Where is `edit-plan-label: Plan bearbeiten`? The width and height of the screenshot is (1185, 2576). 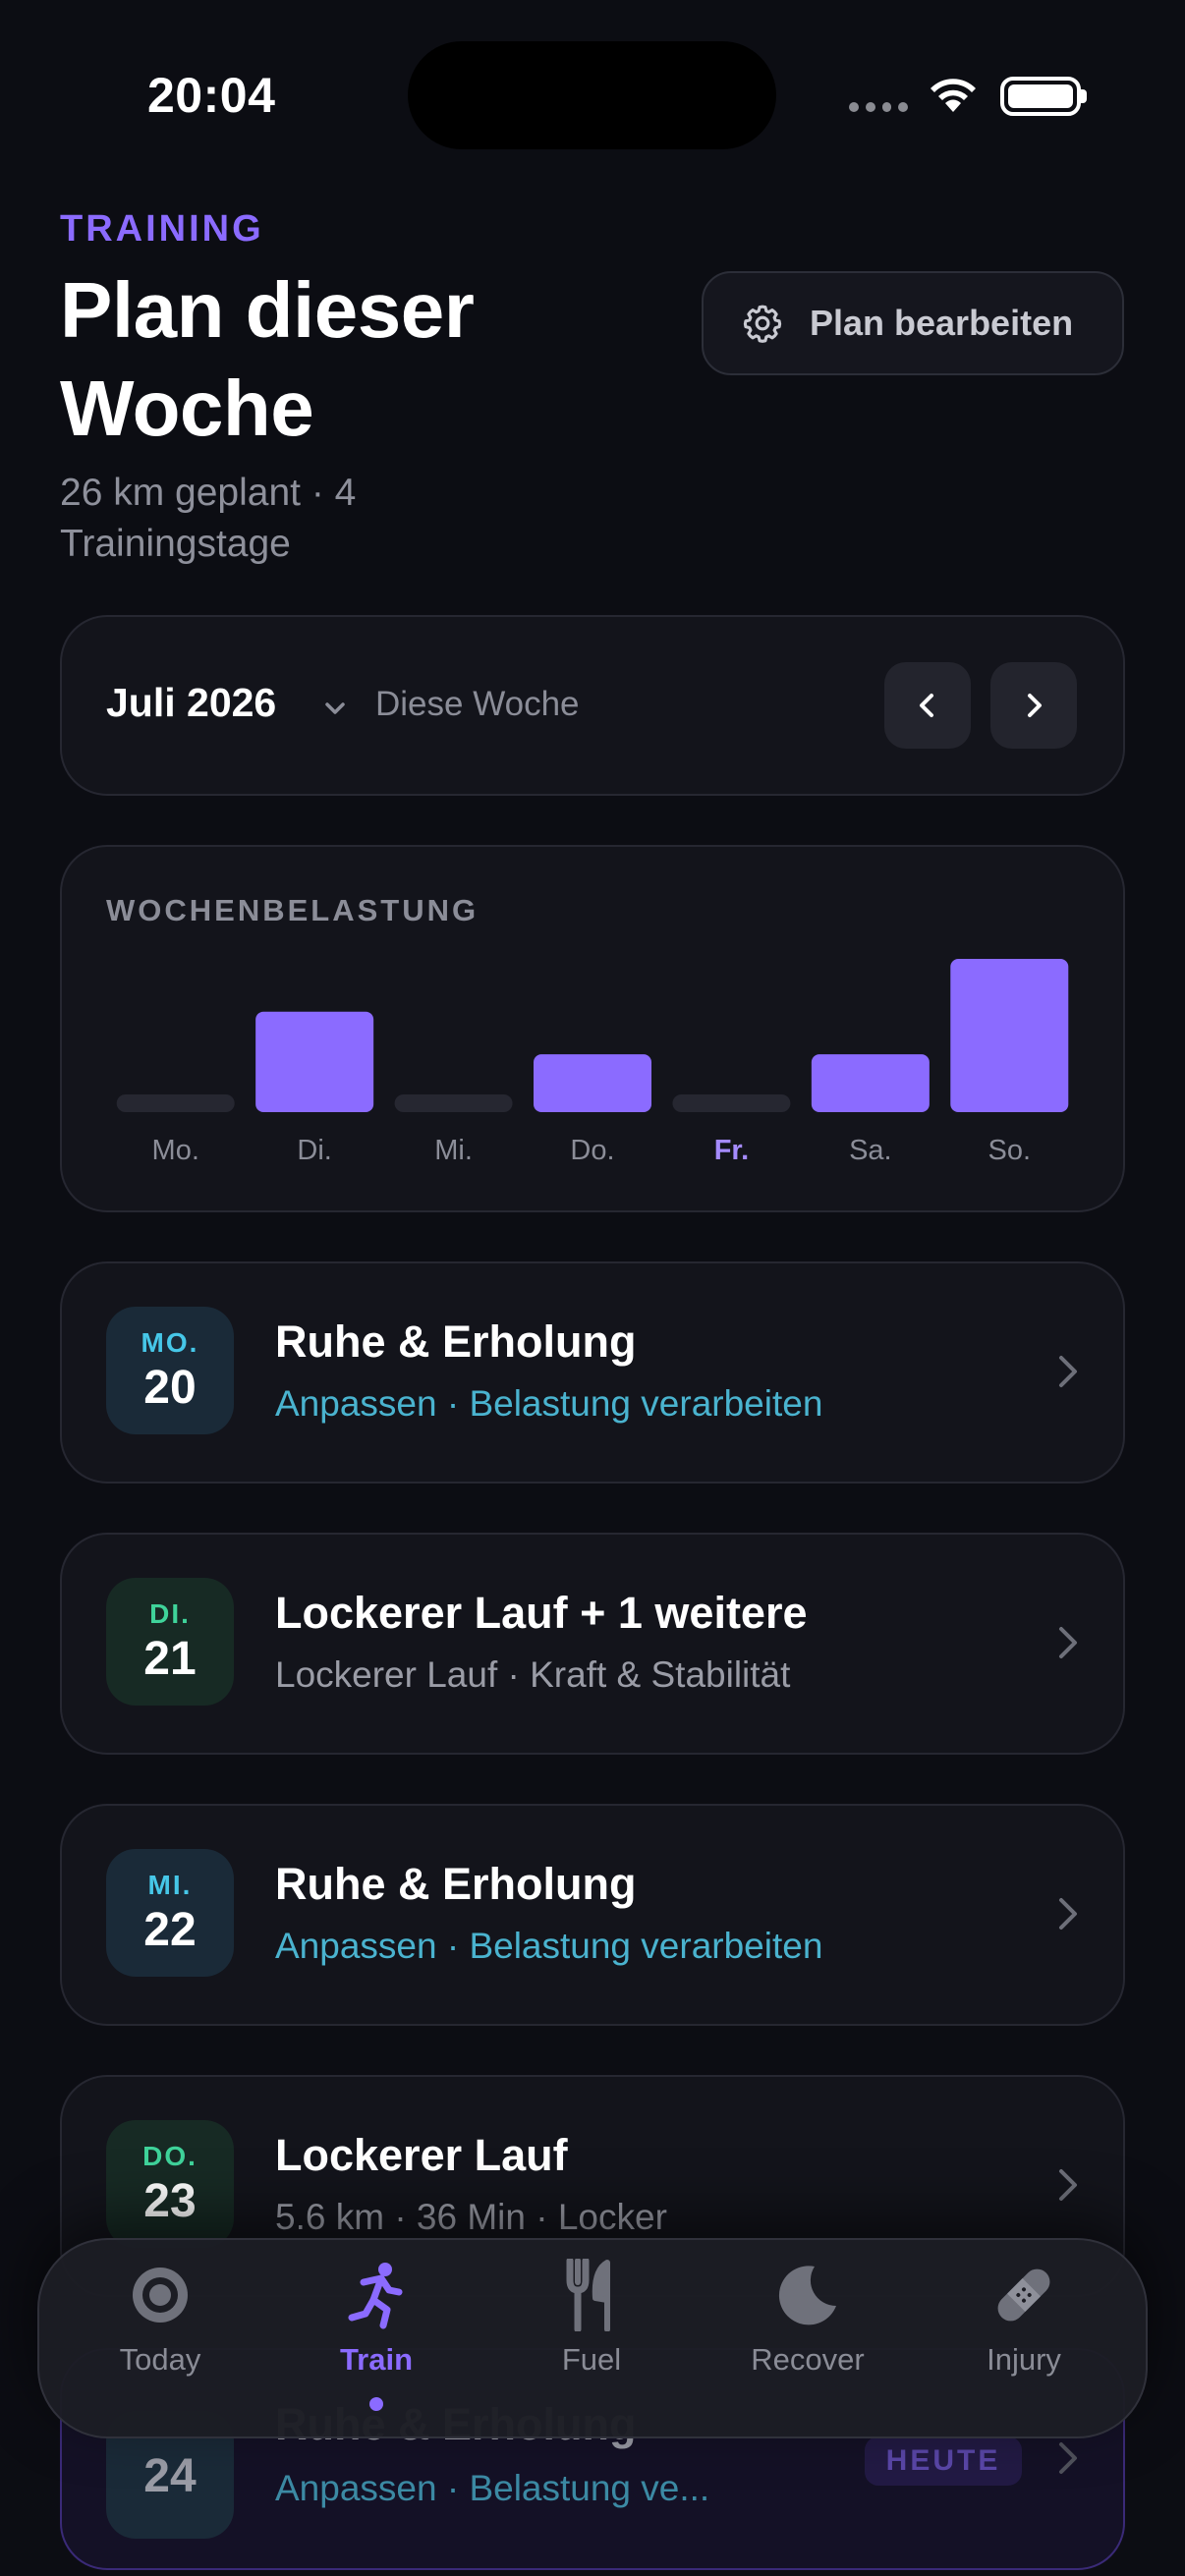 edit-plan-label: Plan bearbeiten is located at coordinates (942, 323).